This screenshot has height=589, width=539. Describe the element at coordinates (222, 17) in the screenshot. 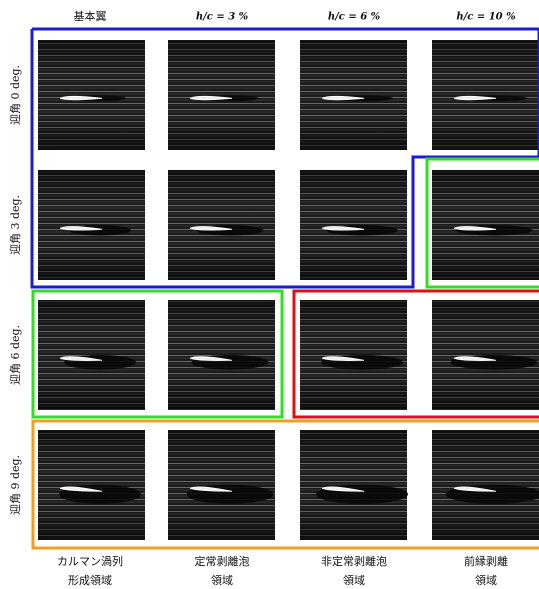

I see `column-header: h/c = 3 %` at that location.